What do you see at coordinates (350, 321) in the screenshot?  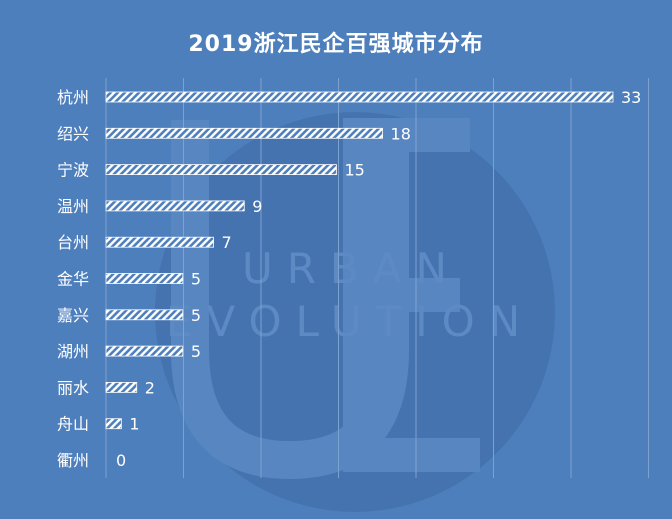 I see `watermark-line-2: EVOLUTION` at bounding box center [350, 321].